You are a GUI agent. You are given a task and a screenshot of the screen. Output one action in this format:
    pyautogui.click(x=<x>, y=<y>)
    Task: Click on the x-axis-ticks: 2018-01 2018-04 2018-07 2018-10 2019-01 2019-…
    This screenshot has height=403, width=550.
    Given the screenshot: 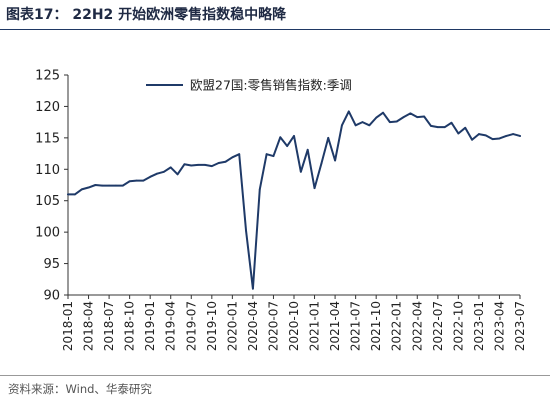 What is the action you would take?
    pyautogui.click(x=294, y=323)
    